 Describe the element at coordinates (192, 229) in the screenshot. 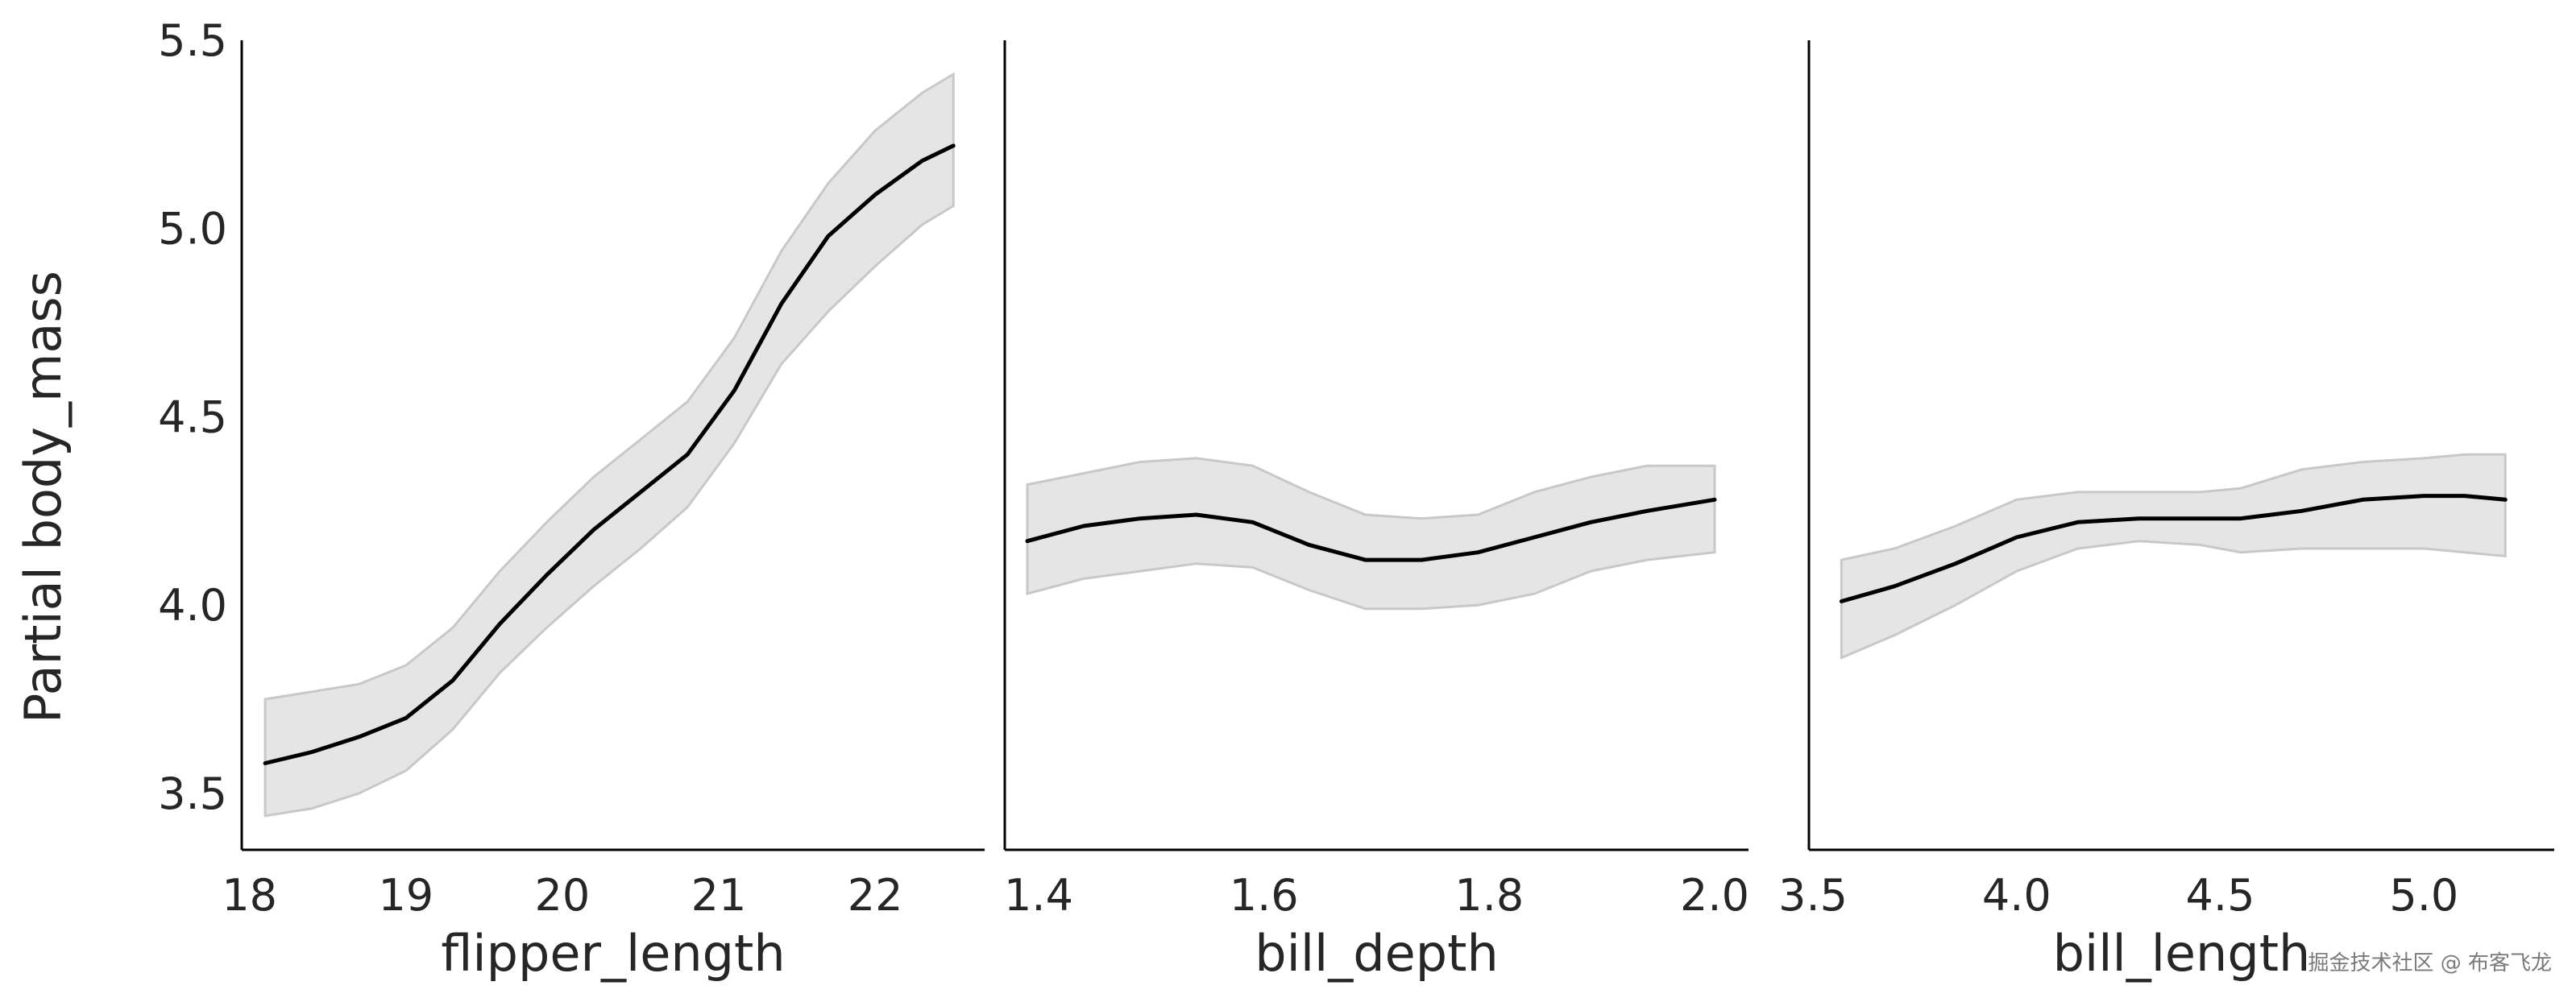

I see `y-tick-label: 5.0` at that location.